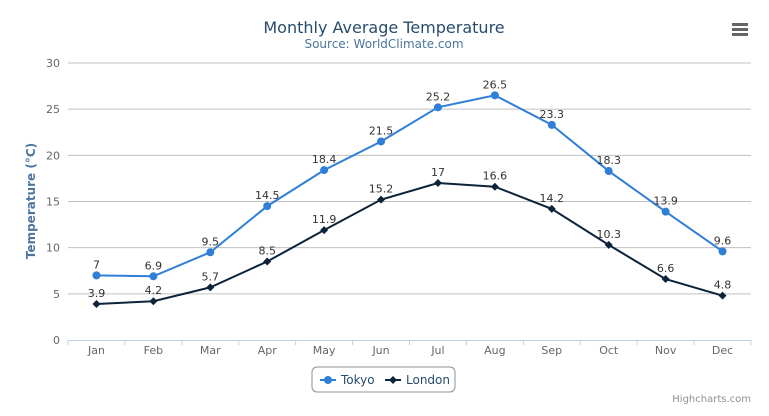 Image resolution: width=769 pixels, height=416 pixels. I want to click on data-label-tokyo: 9.6, so click(723, 240).